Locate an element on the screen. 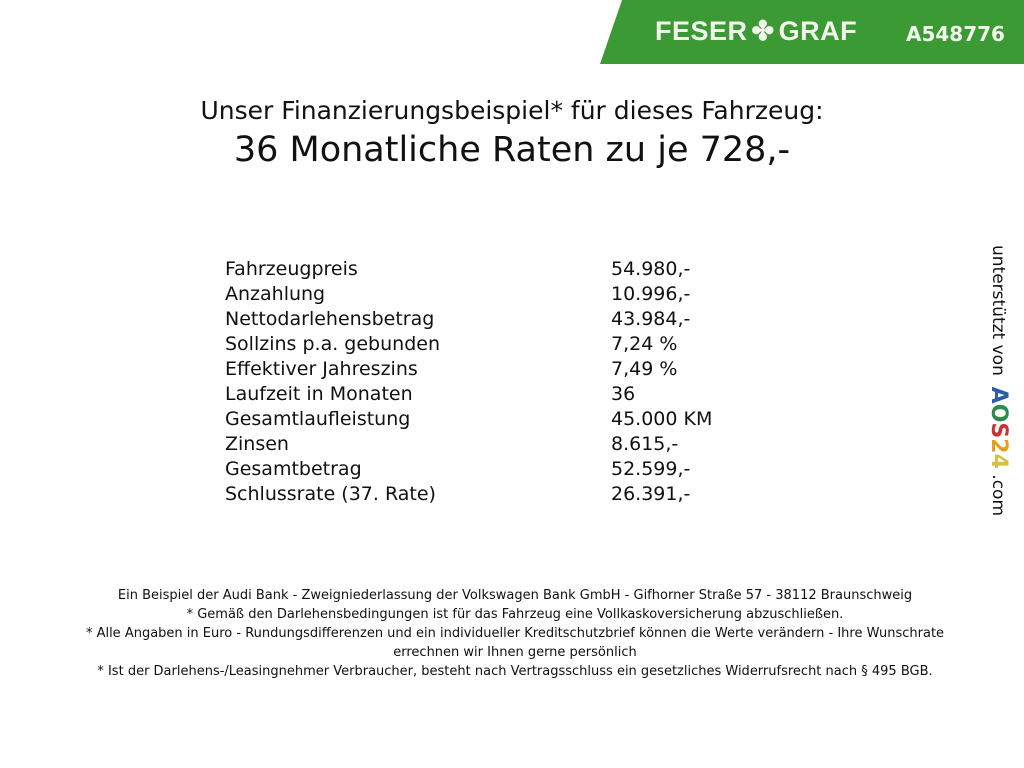 The image size is (1024, 768). finance-row: Schlussrate (37. Rate) 26.391,- is located at coordinates (525, 495).